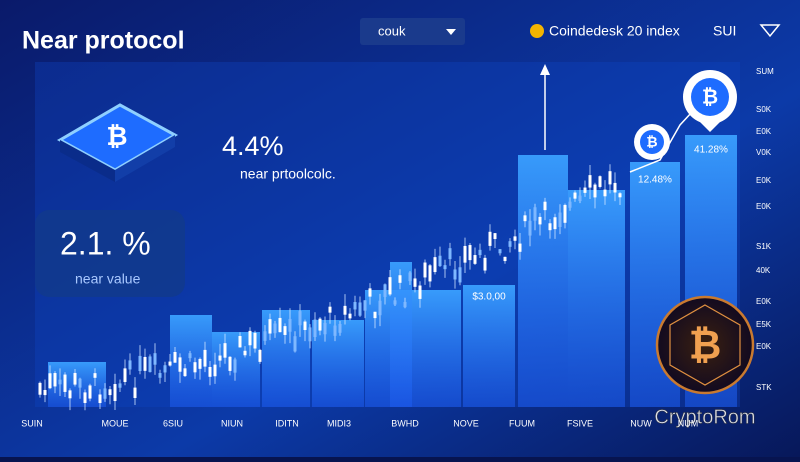  I want to click on main-change: 4.4%, so click(253, 146).